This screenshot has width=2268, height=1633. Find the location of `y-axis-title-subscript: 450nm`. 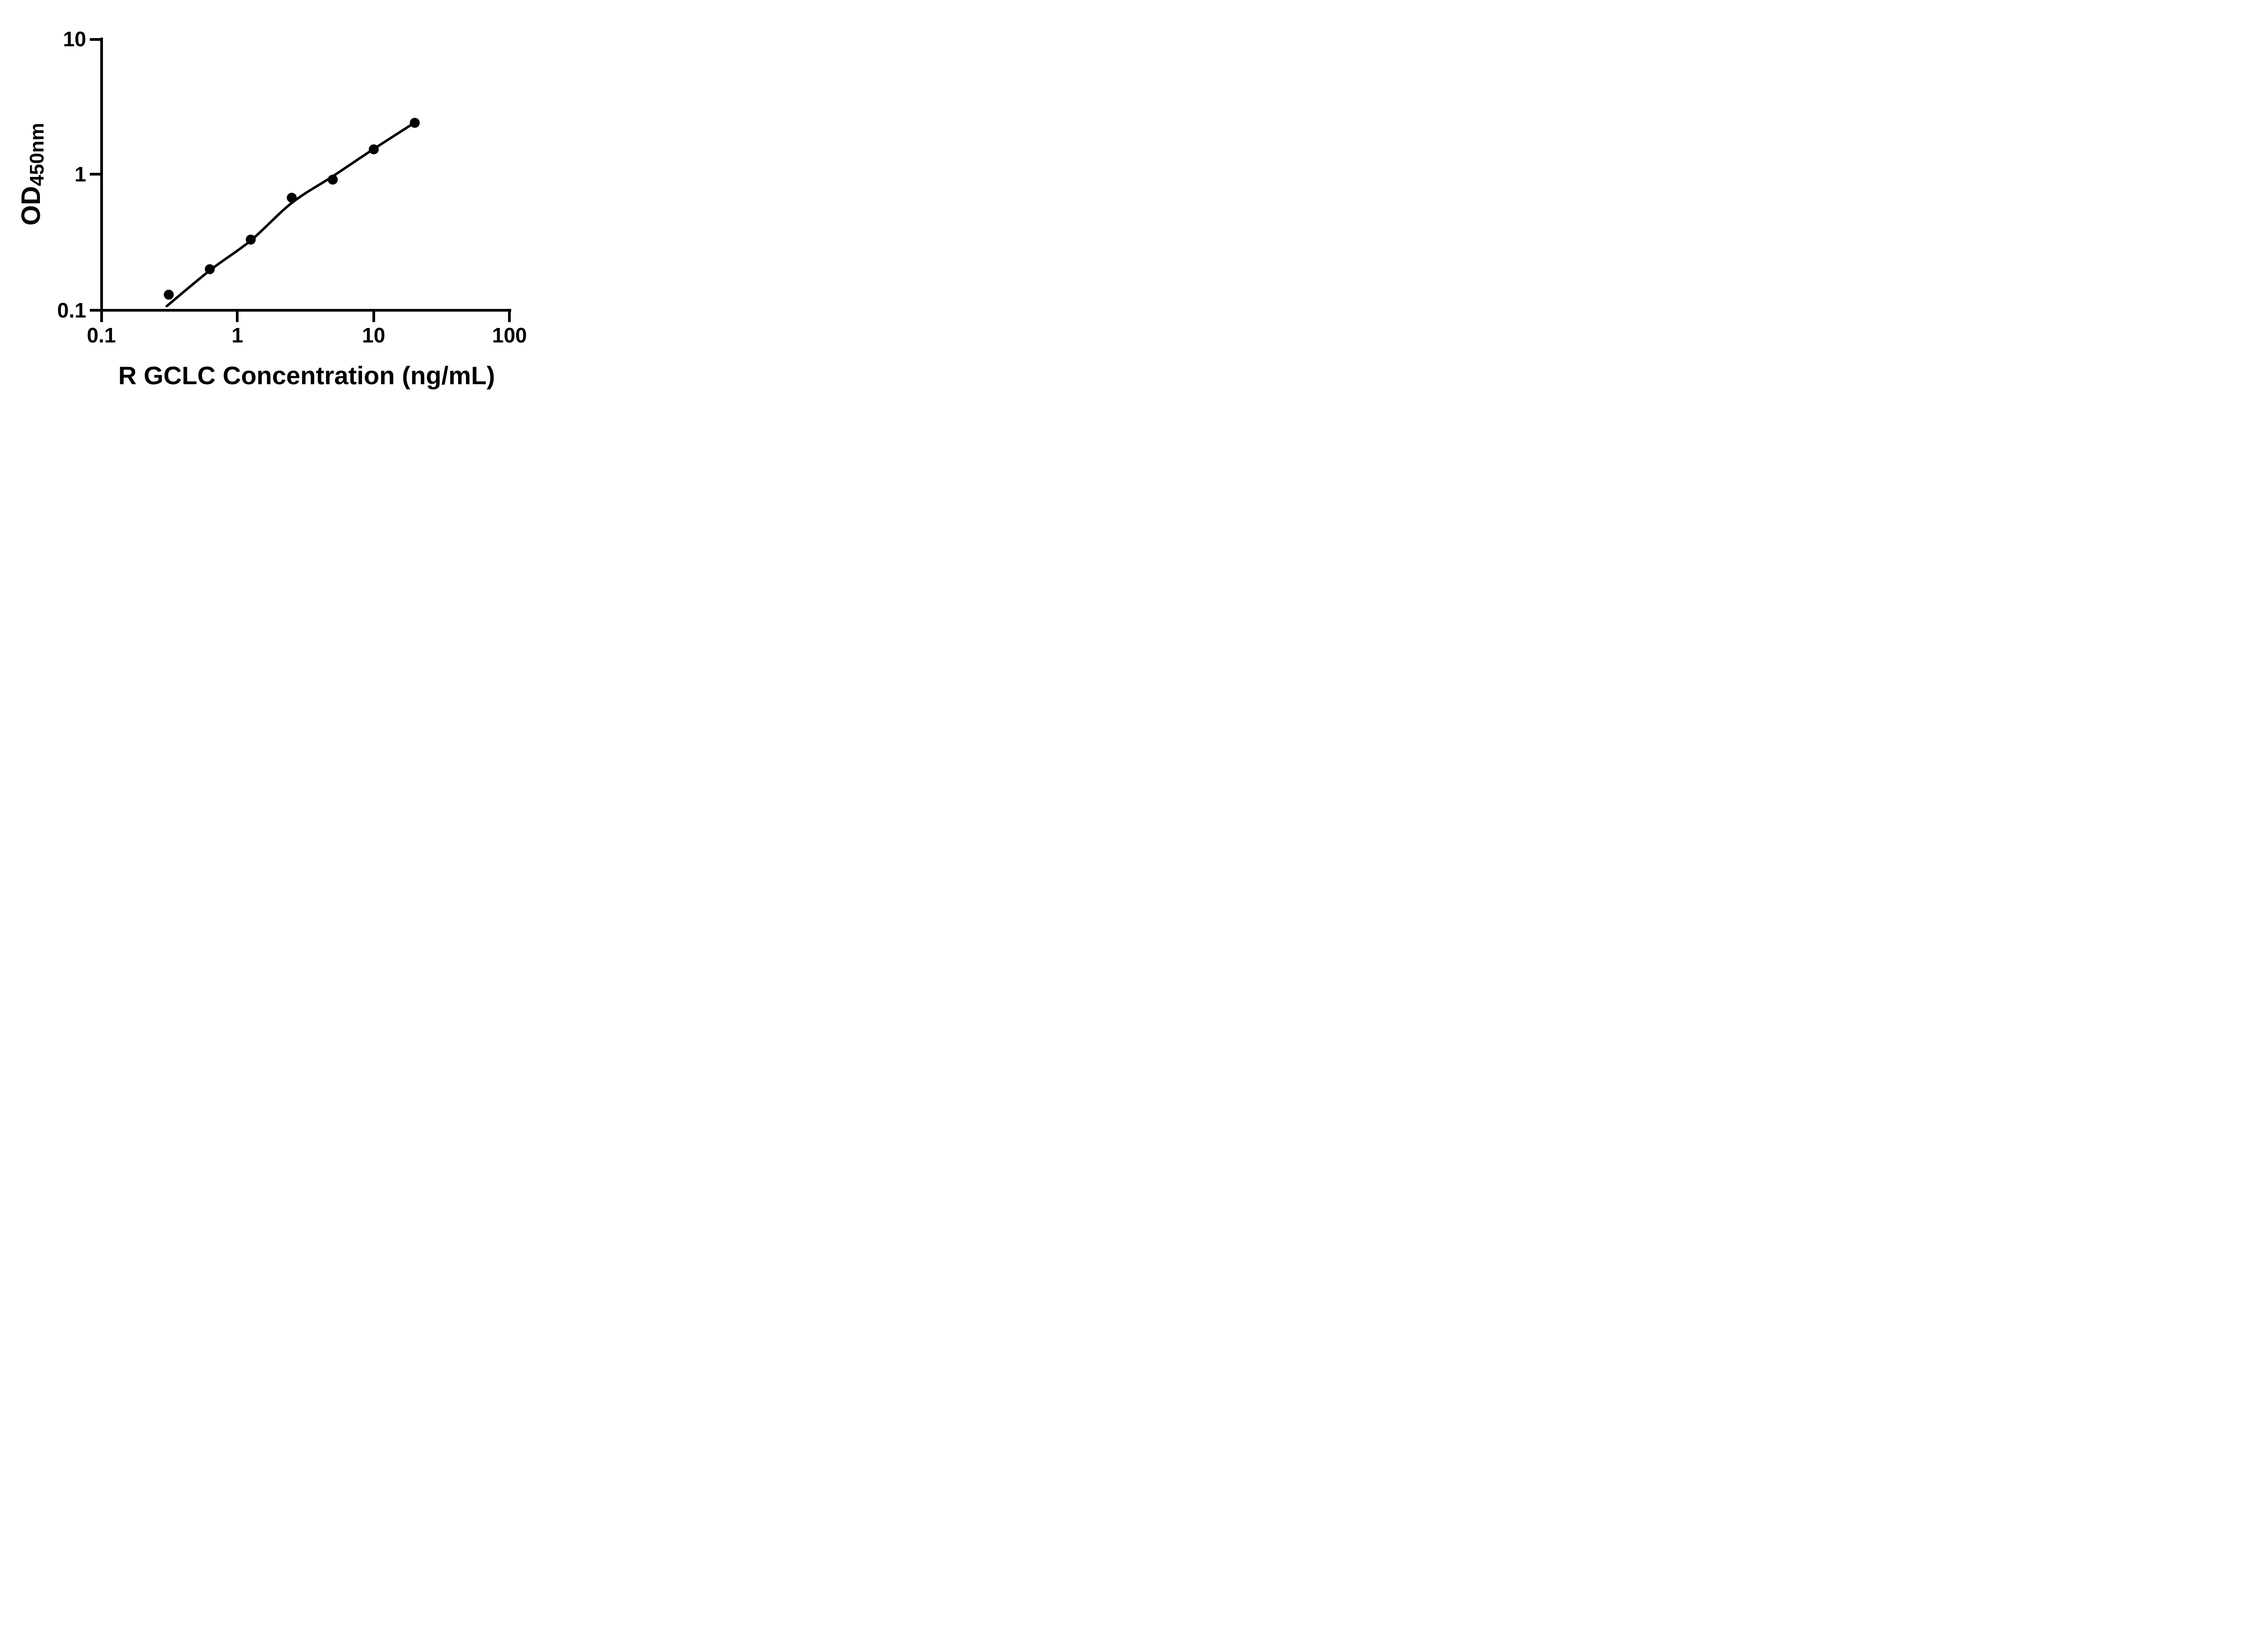

y-axis-title-subscript: 450nm is located at coordinates (37, 154).